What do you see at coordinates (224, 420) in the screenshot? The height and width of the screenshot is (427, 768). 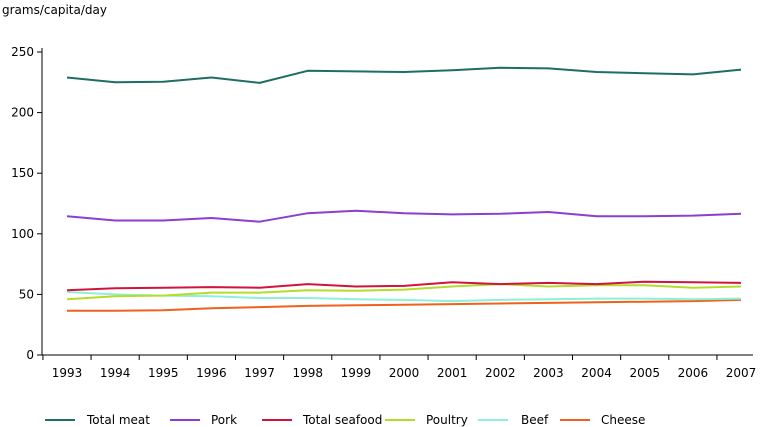 I see `legend-label-pork: Pork` at bounding box center [224, 420].